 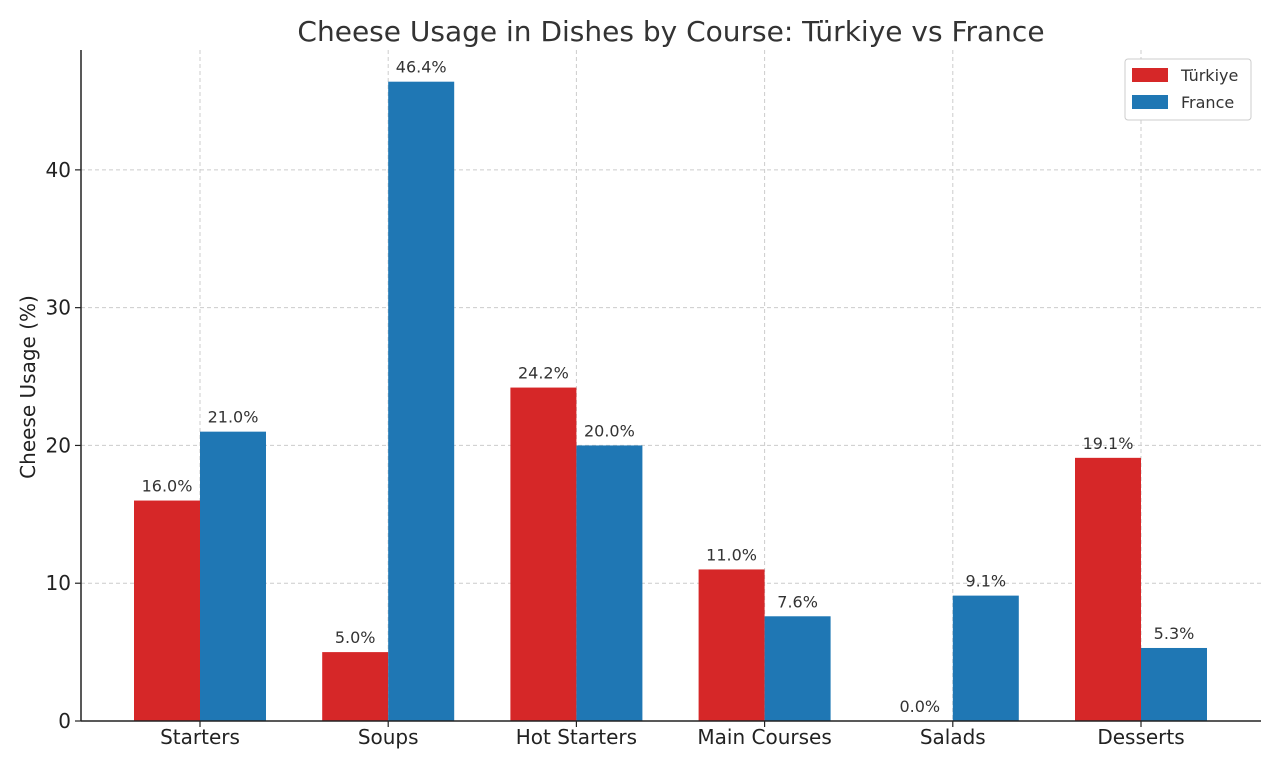 I want to click on bar-france-starters, so click(x=233, y=576).